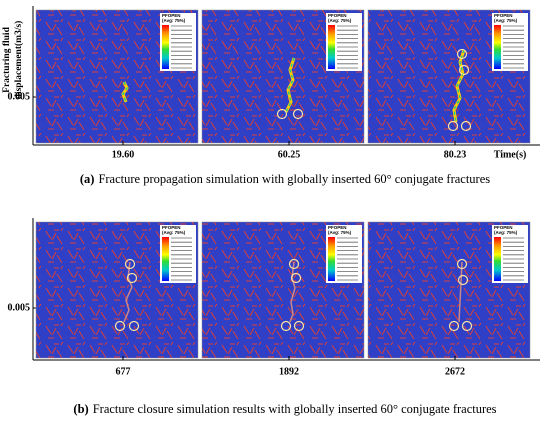 The height and width of the screenshot is (424, 550). Describe the element at coordinates (510, 154) in the screenshot. I see `x-axis-label: Time(s)` at that location.